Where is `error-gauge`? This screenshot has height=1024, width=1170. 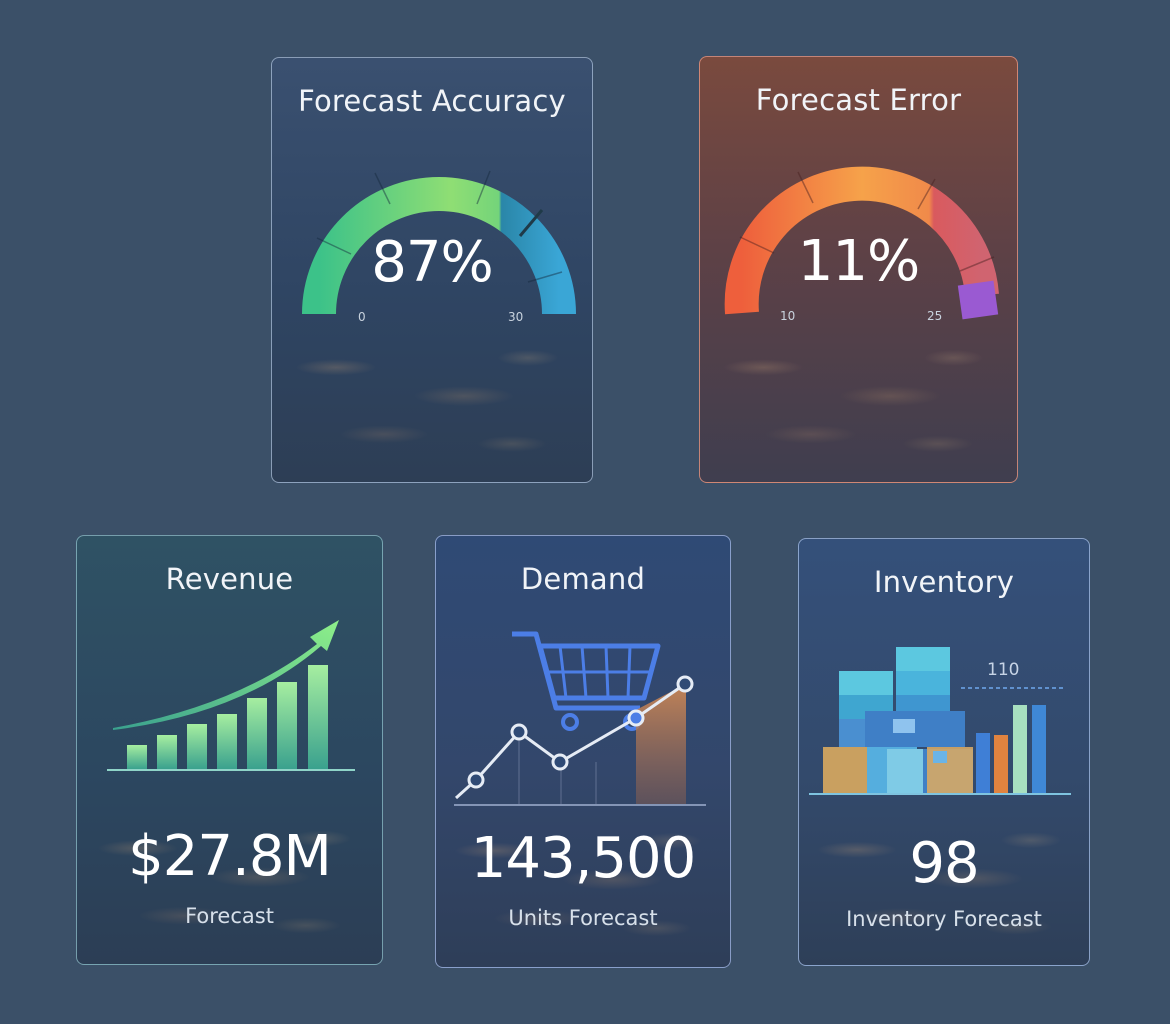 error-gauge is located at coordinates (861, 243).